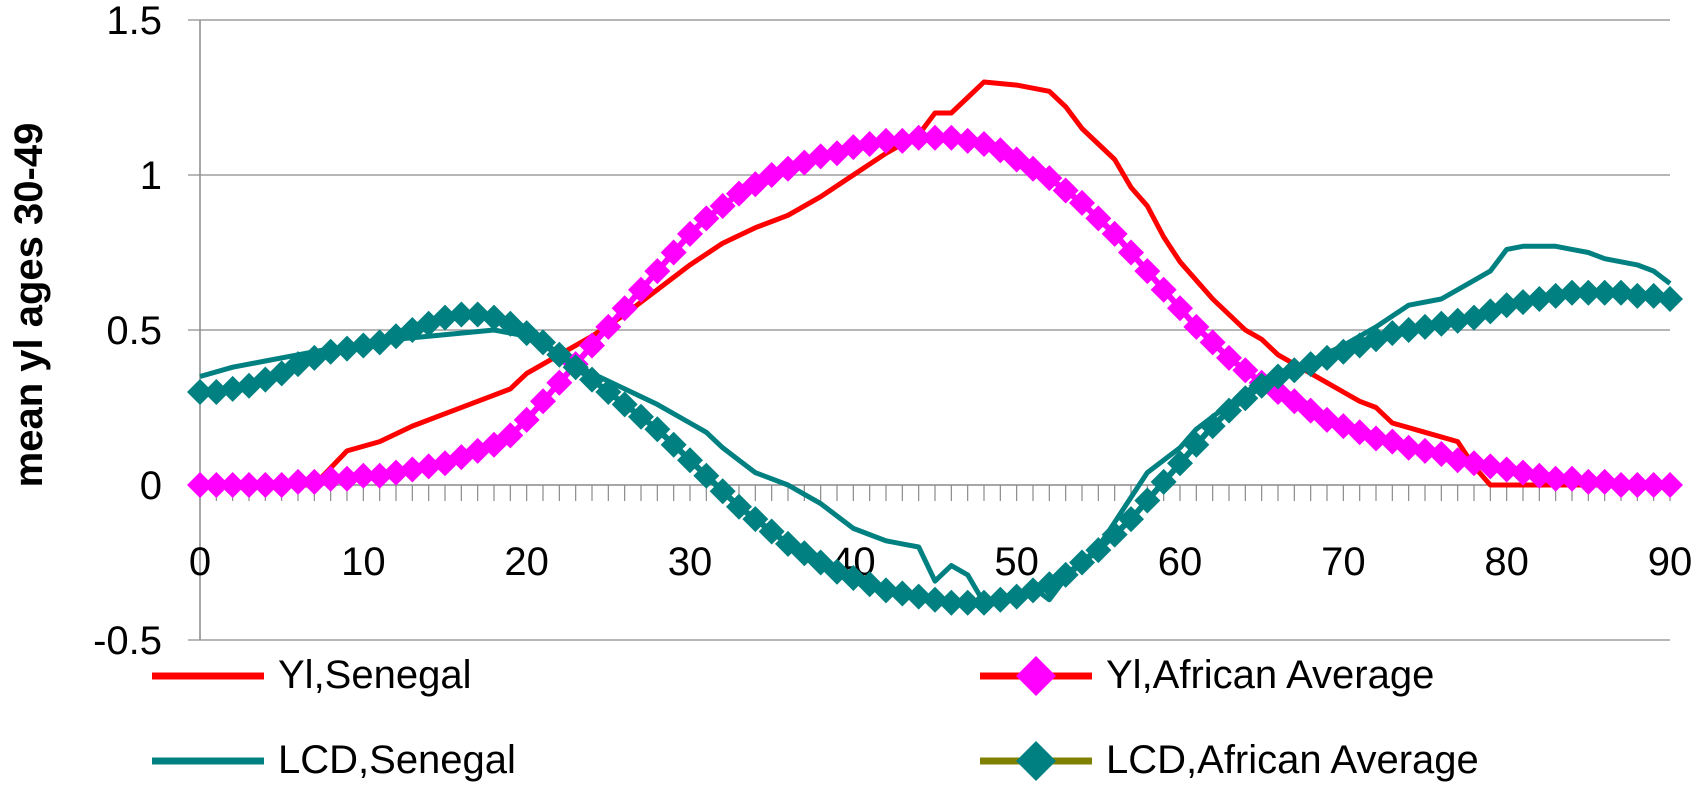 Image resolution: width=1706 pixels, height=795 pixels. Describe the element at coordinates (1036, 676) in the screenshot. I see `legend-swatch-marker` at that location.